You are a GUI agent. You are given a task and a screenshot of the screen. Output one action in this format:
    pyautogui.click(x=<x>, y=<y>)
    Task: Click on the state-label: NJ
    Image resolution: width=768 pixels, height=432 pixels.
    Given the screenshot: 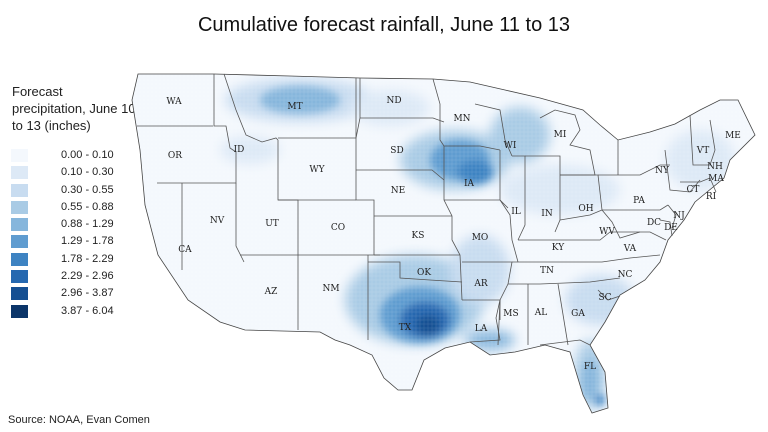 What is the action you would take?
    pyautogui.click(x=679, y=216)
    